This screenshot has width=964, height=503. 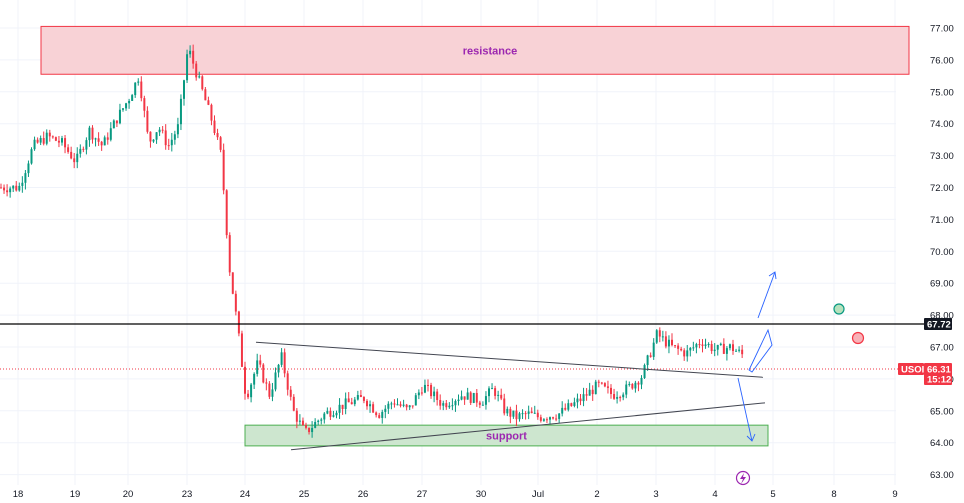 What do you see at coordinates (942, 252) in the screenshot?
I see `y-axis-tick-label: 70.00` at bounding box center [942, 252].